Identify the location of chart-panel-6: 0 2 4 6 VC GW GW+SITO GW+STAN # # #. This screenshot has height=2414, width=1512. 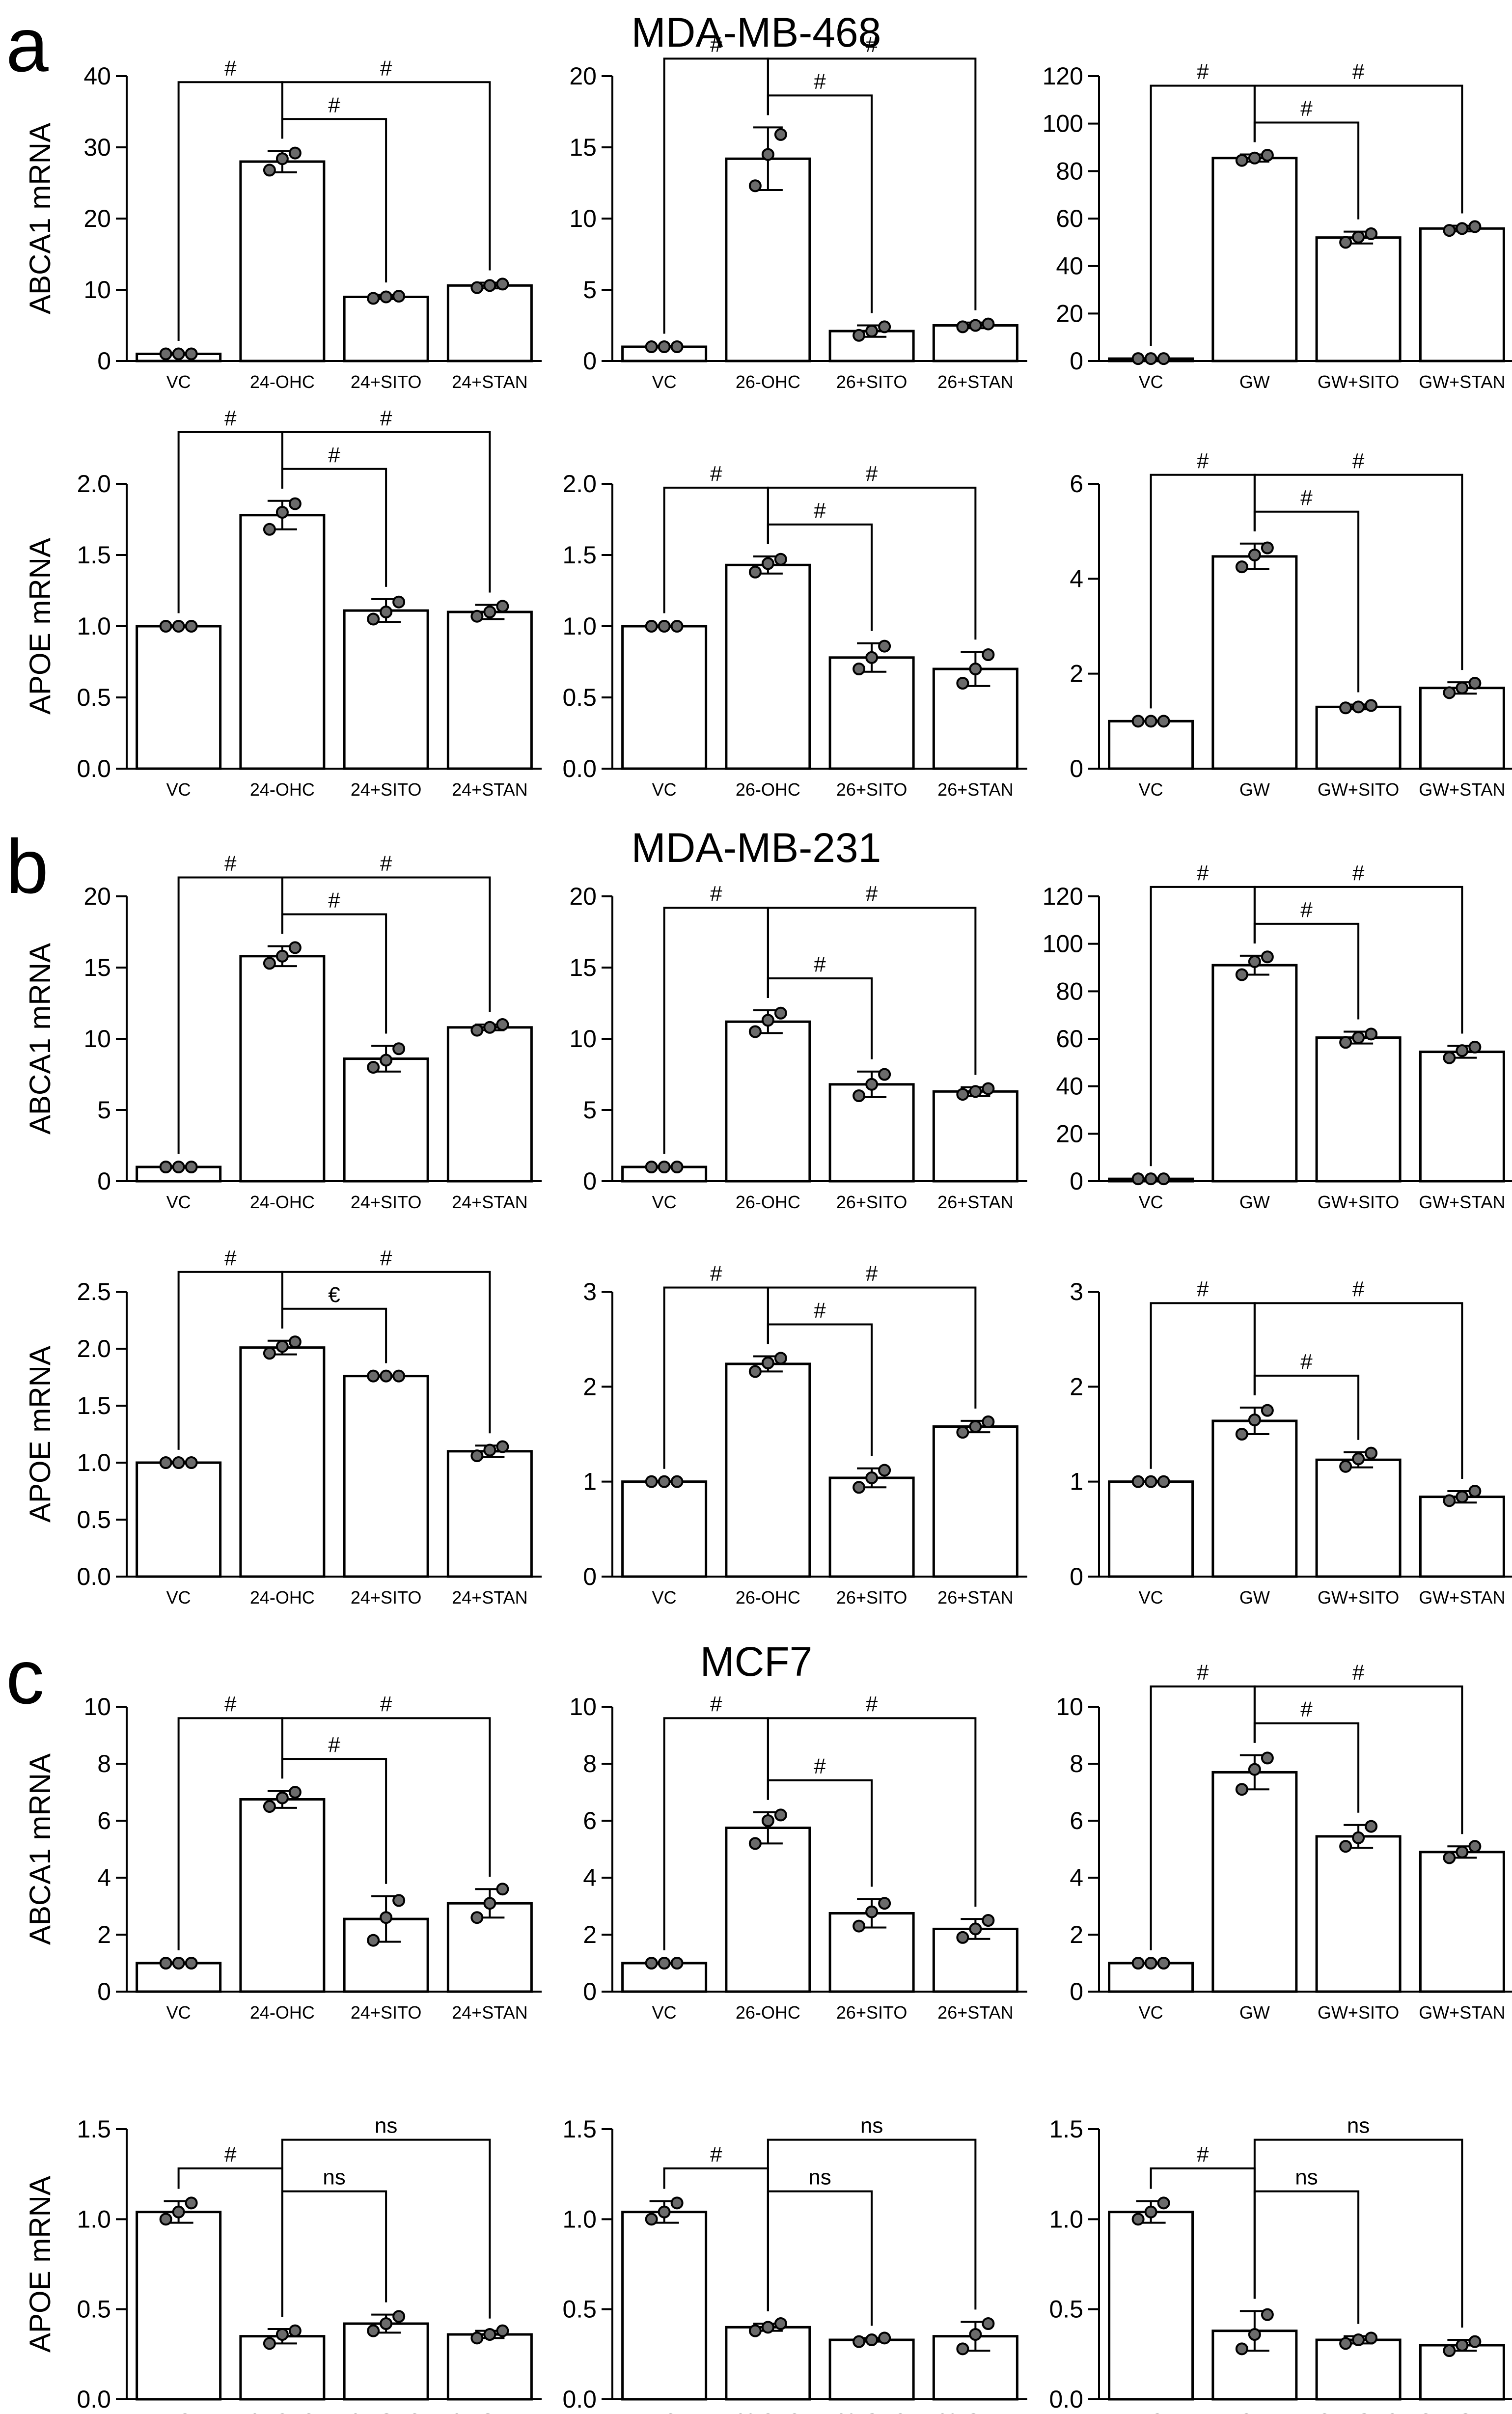
(1291, 624).